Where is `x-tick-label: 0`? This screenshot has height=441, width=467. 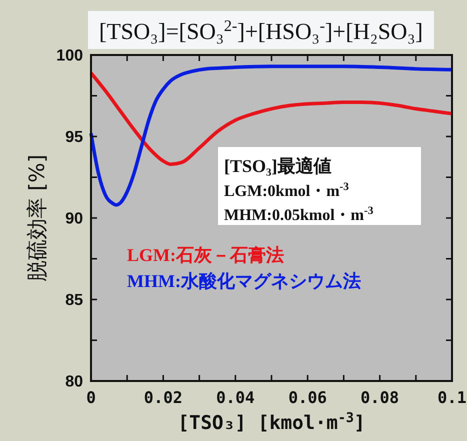 x-tick-label: 0 is located at coordinates (91, 397).